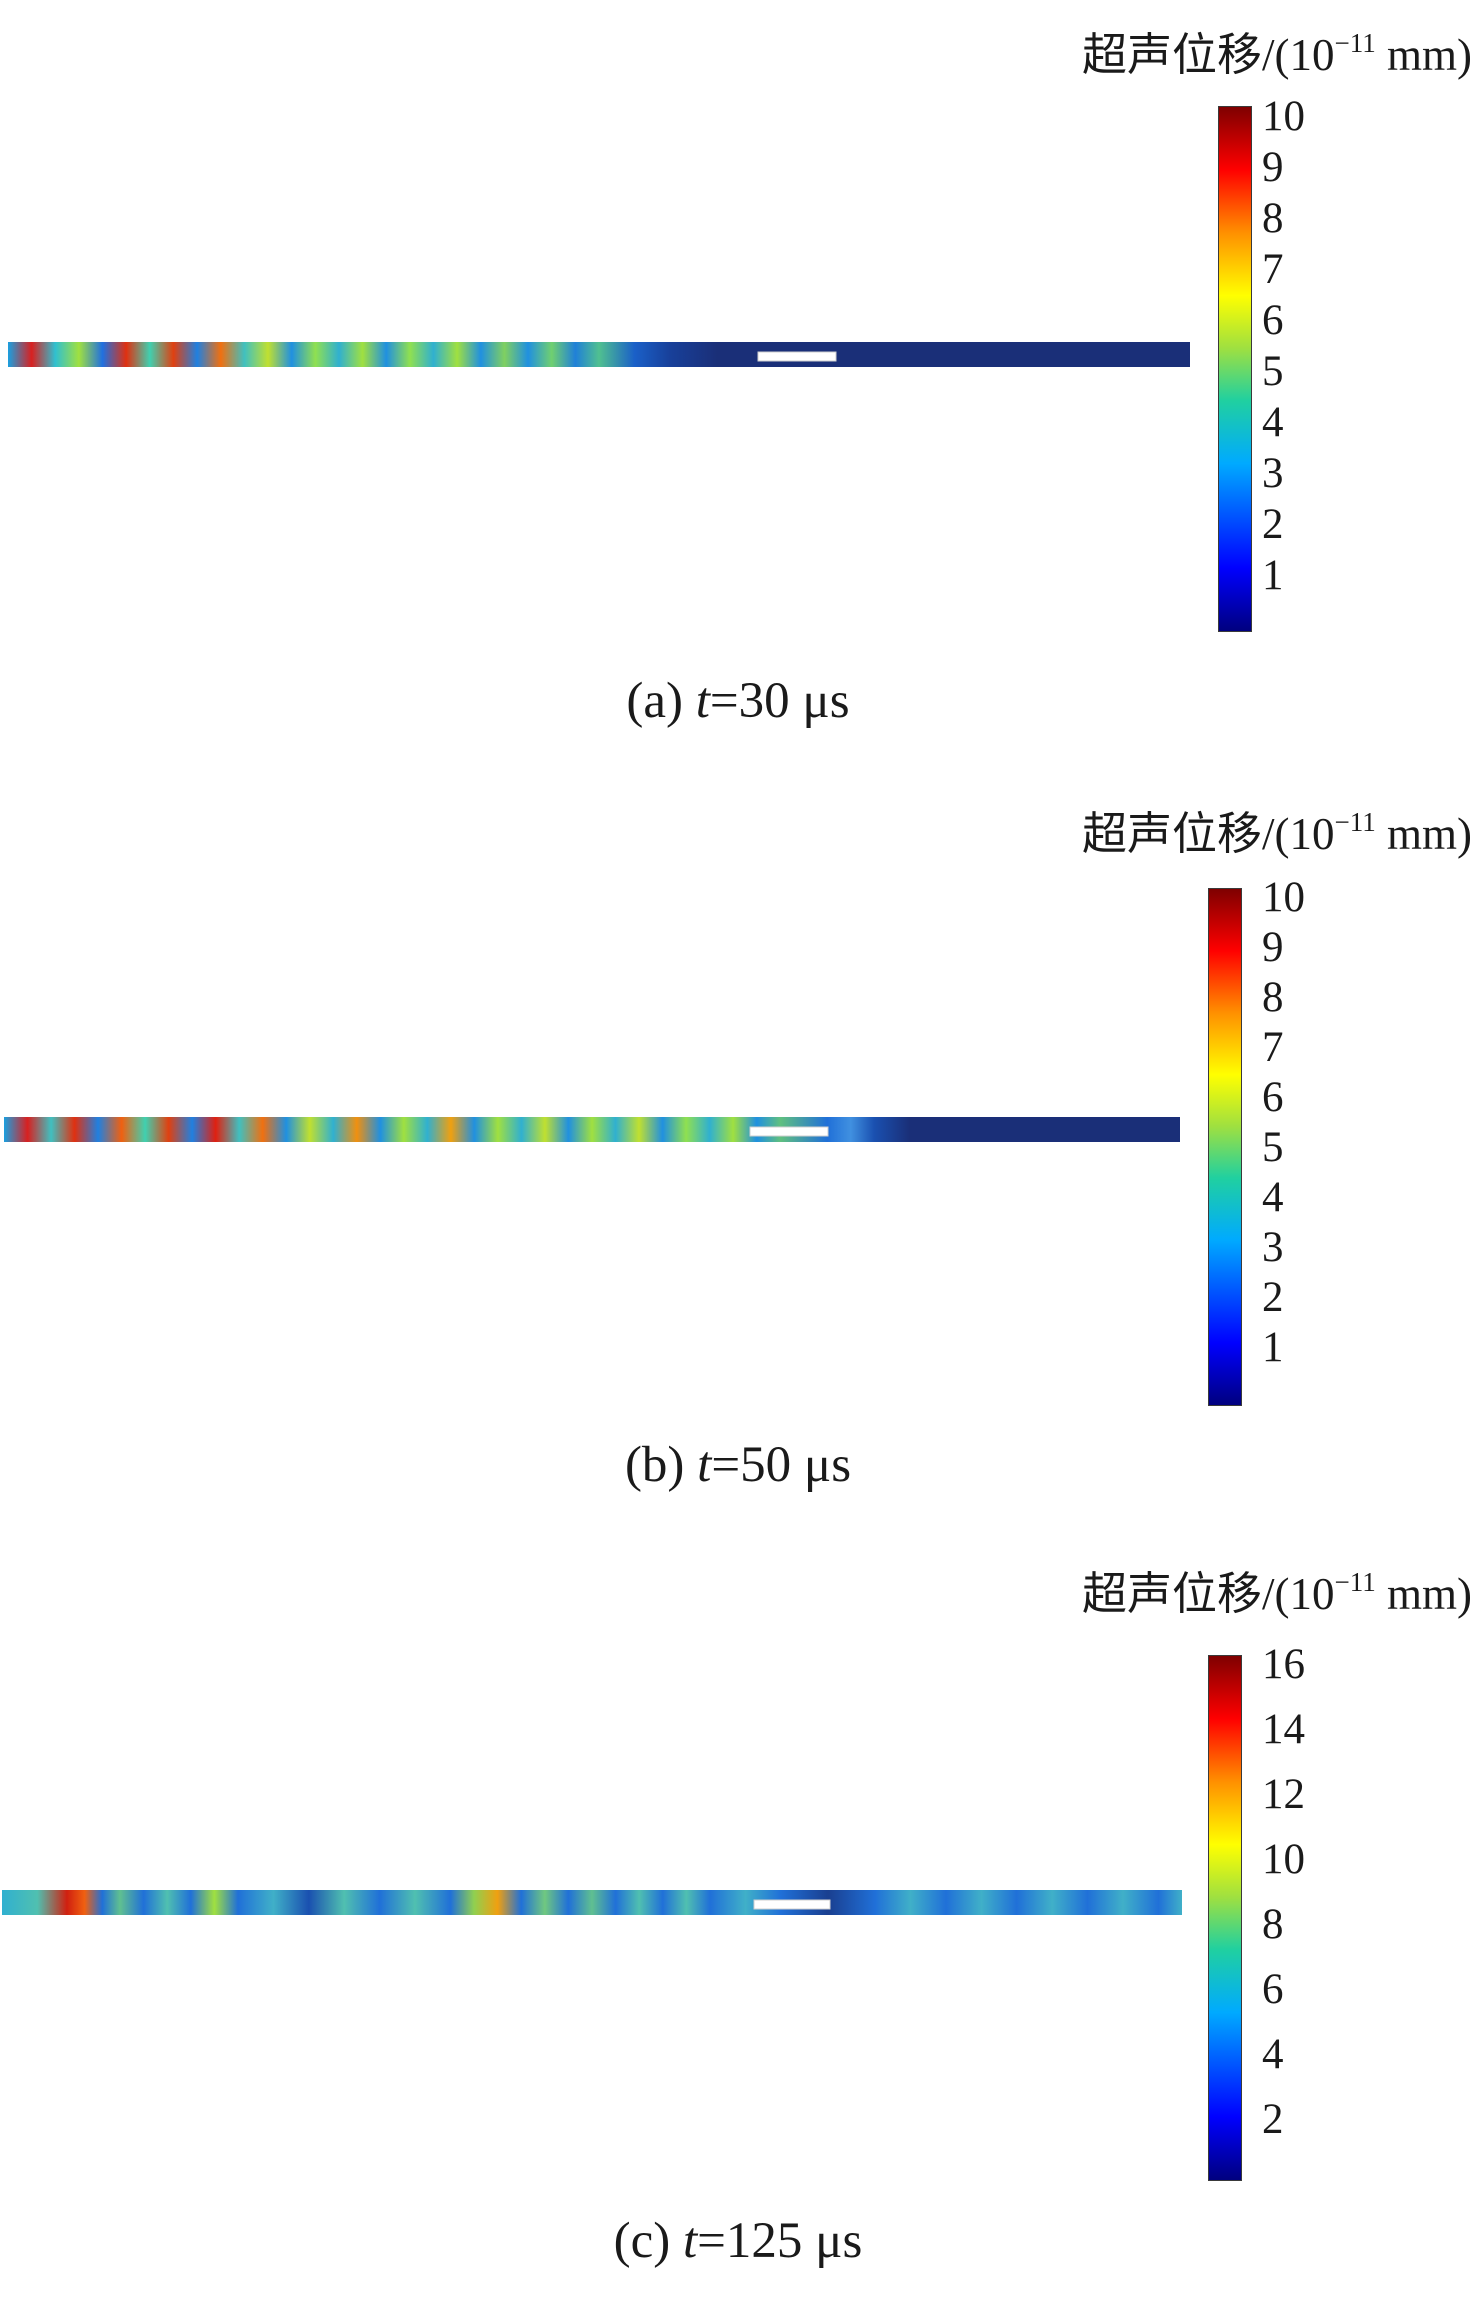 Image resolution: width=1476 pixels, height=2303 pixels. What do you see at coordinates (1283, 1794) in the screenshot?
I see `colorbar-tick: 12` at bounding box center [1283, 1794].